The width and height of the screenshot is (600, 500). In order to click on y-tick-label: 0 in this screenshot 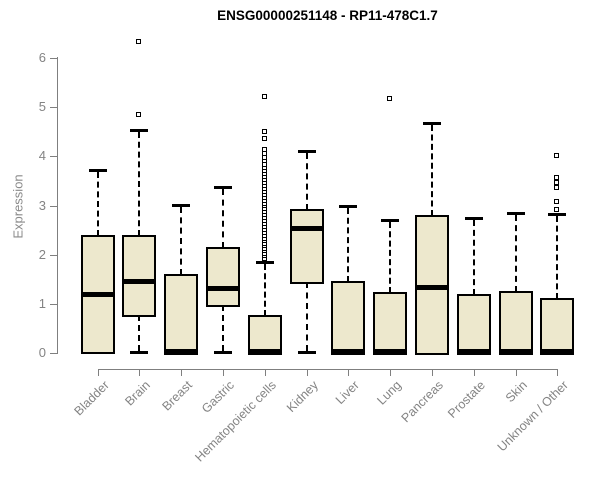, I will do `click(42, 352)`.